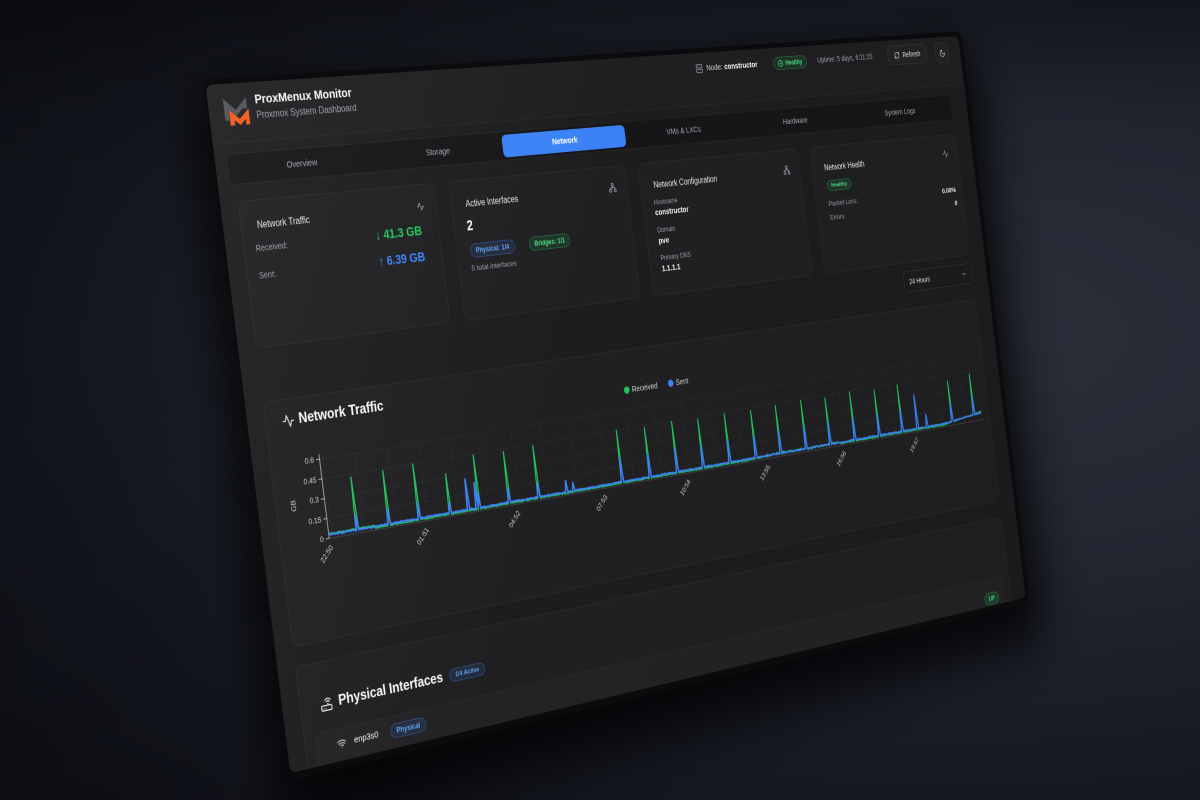  What do you see at coordinates (327, 554) in the screenshot?
I see `svg-text: 22:50` at bounding box center [327, 554].